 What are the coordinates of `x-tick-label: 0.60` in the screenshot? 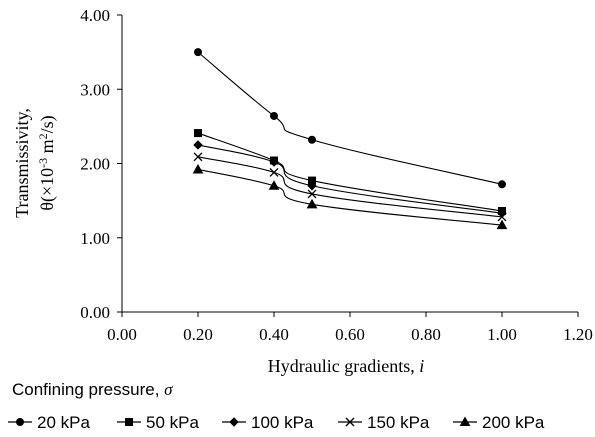 It's located at (350, 334).